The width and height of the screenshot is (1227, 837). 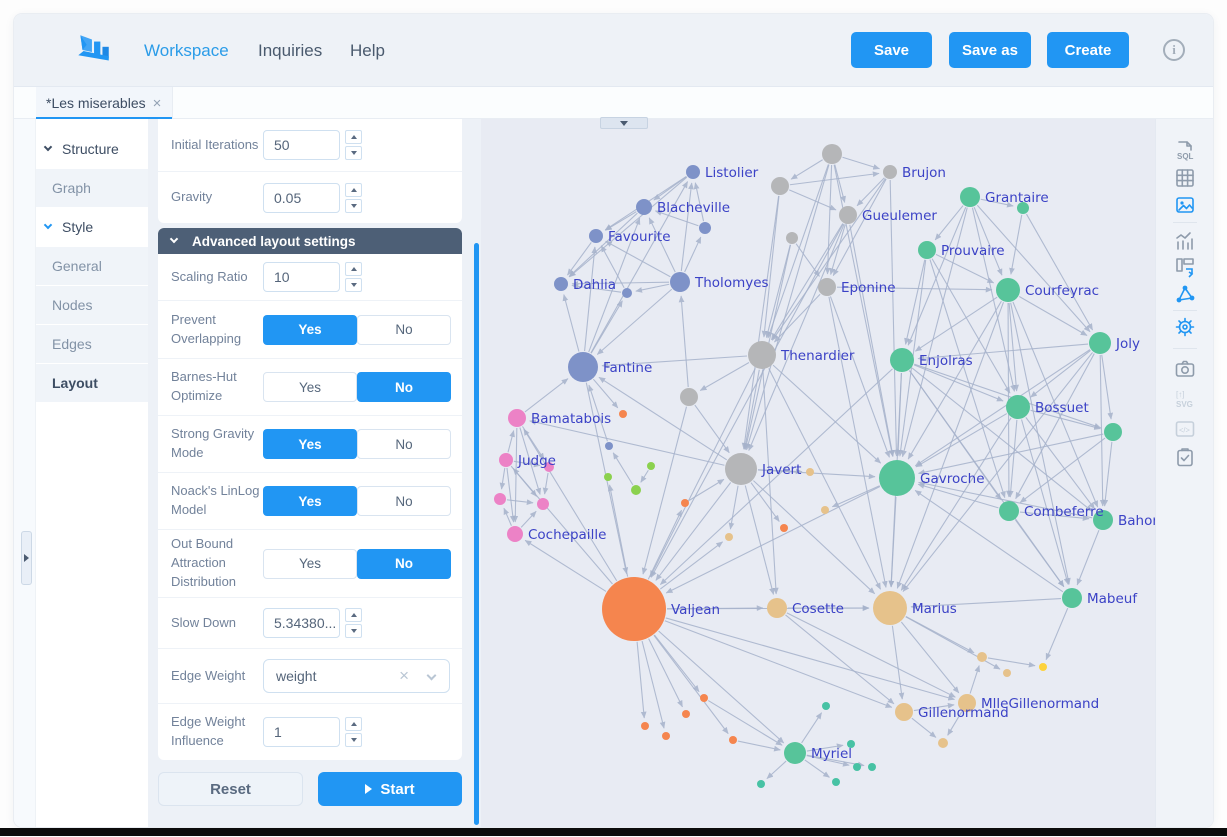 I want to click on graph-node-u6, so click(x=689, y=397).